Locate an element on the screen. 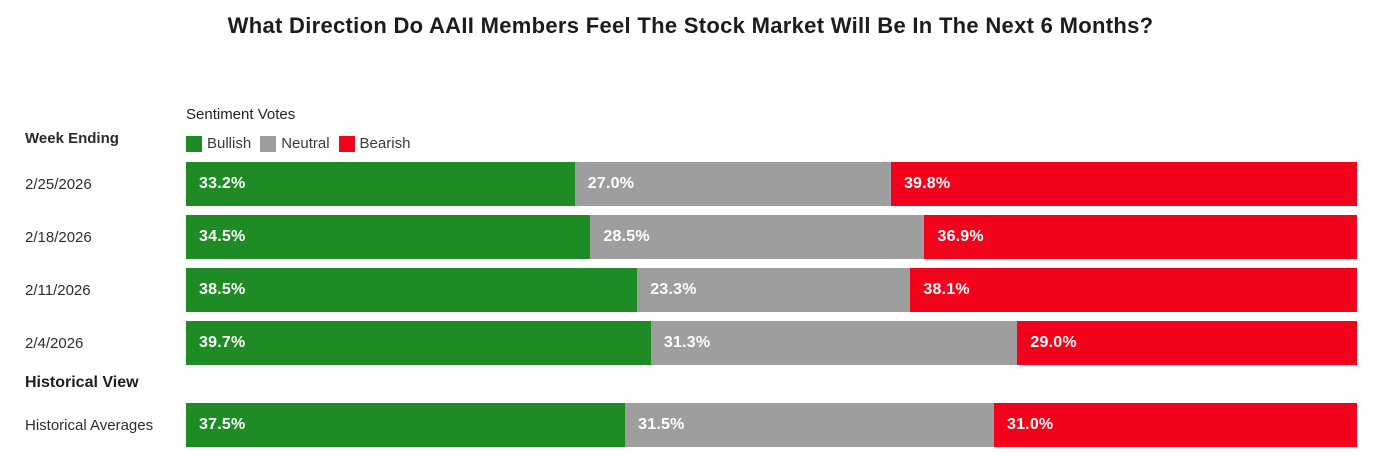 Image resolution: width=1381 pixels, height=462 pixels. segment-value-label: 31.3% is located at coordinates (687, 342).